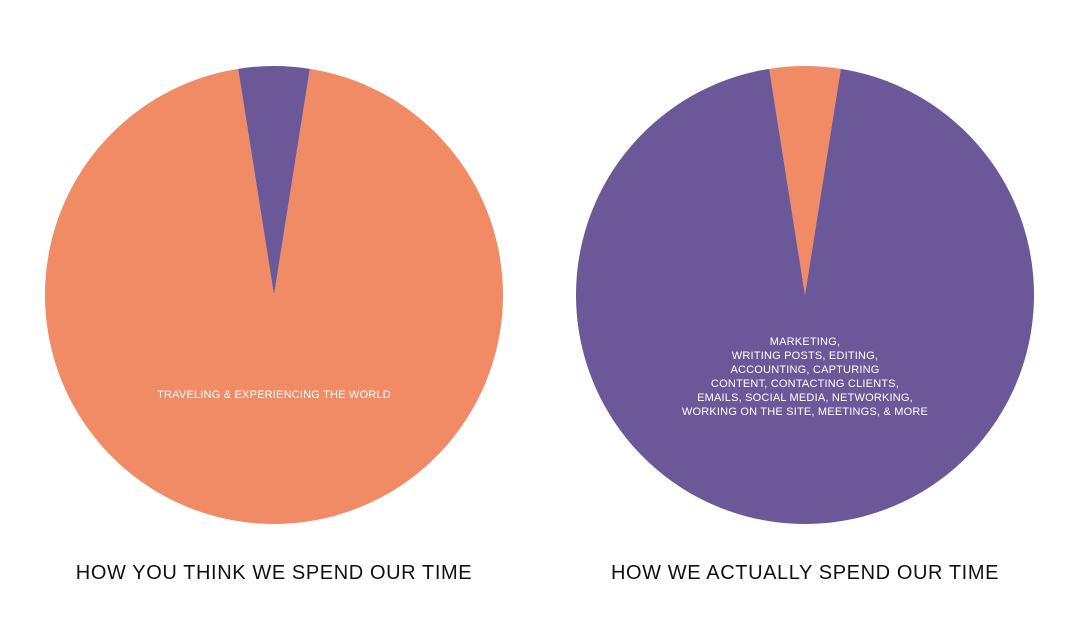 The width and height of the screenshot is (1080, 620). Describe the element at coordinates (805, 573) in the screenshot. I see `chart-title-actual: HOW WE ACTUALLY SPEND OUR TIME` at that location.